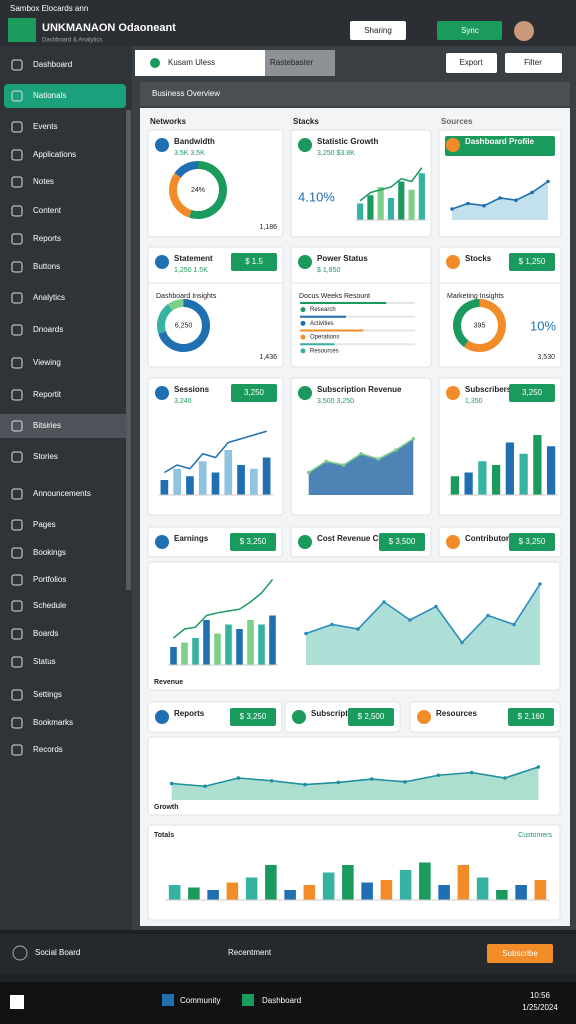  What do you see at coordinates (47, 362) in the screenshot?
I see `nav-item: Viewing` at bounding box center [47, 362].